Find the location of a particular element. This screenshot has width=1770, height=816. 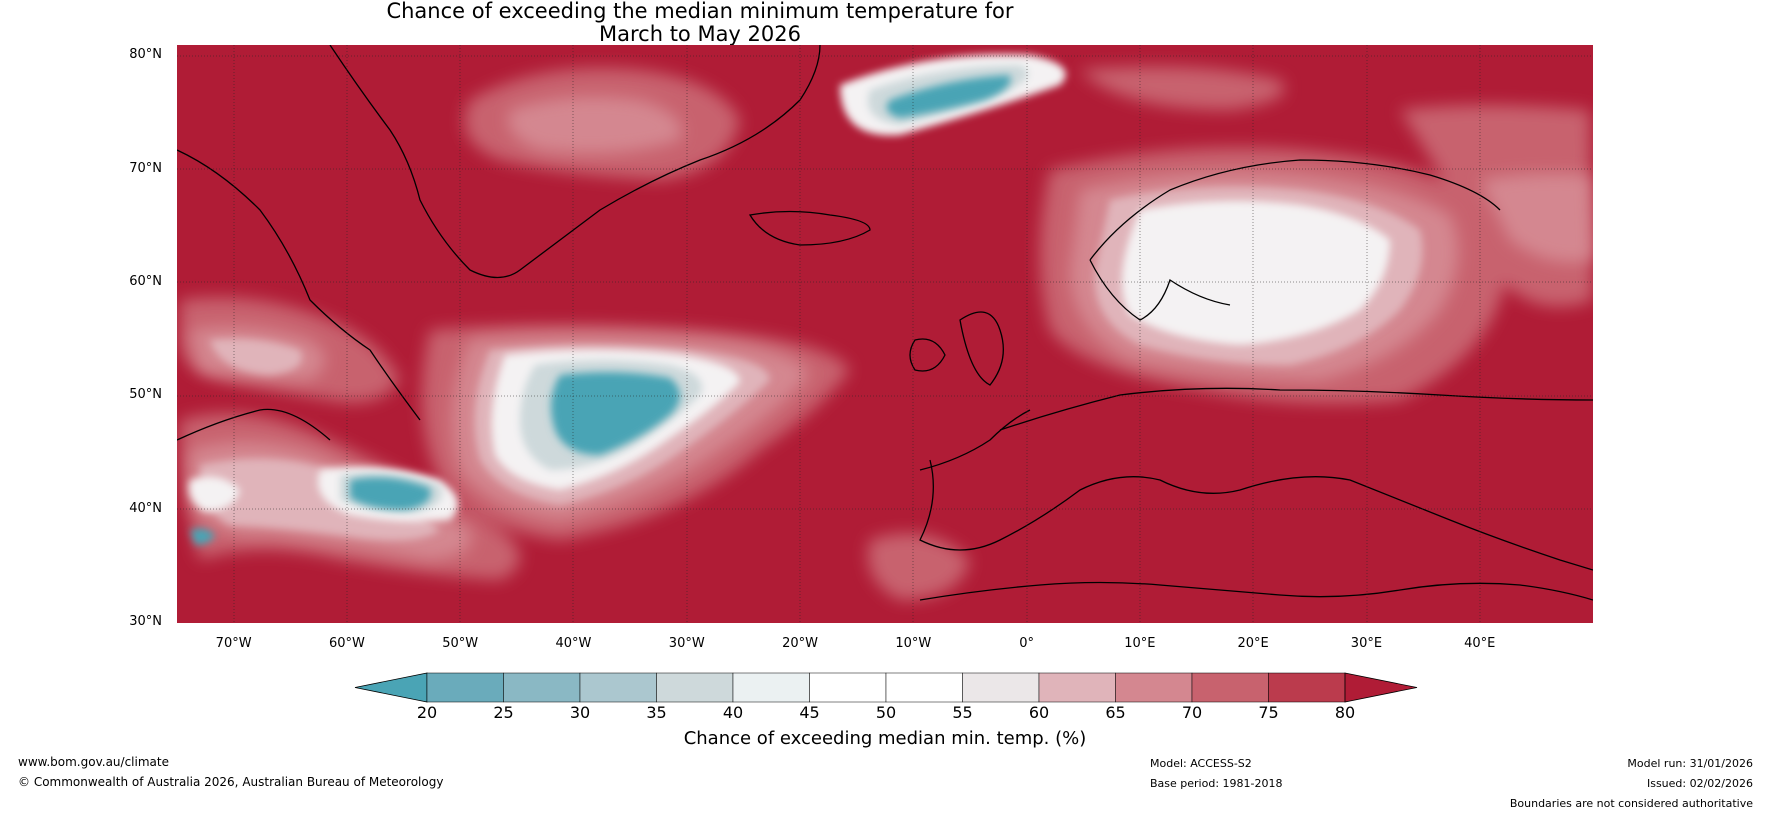

latitude-label: 30°N is located at coordinates (145, 621).